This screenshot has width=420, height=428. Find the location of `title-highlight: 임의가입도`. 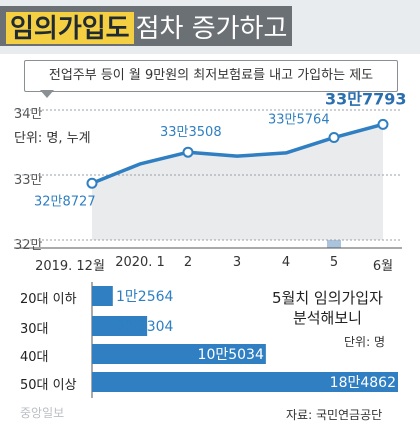

title-highlight: 임의가입도 is located at coordinates (70, 29).